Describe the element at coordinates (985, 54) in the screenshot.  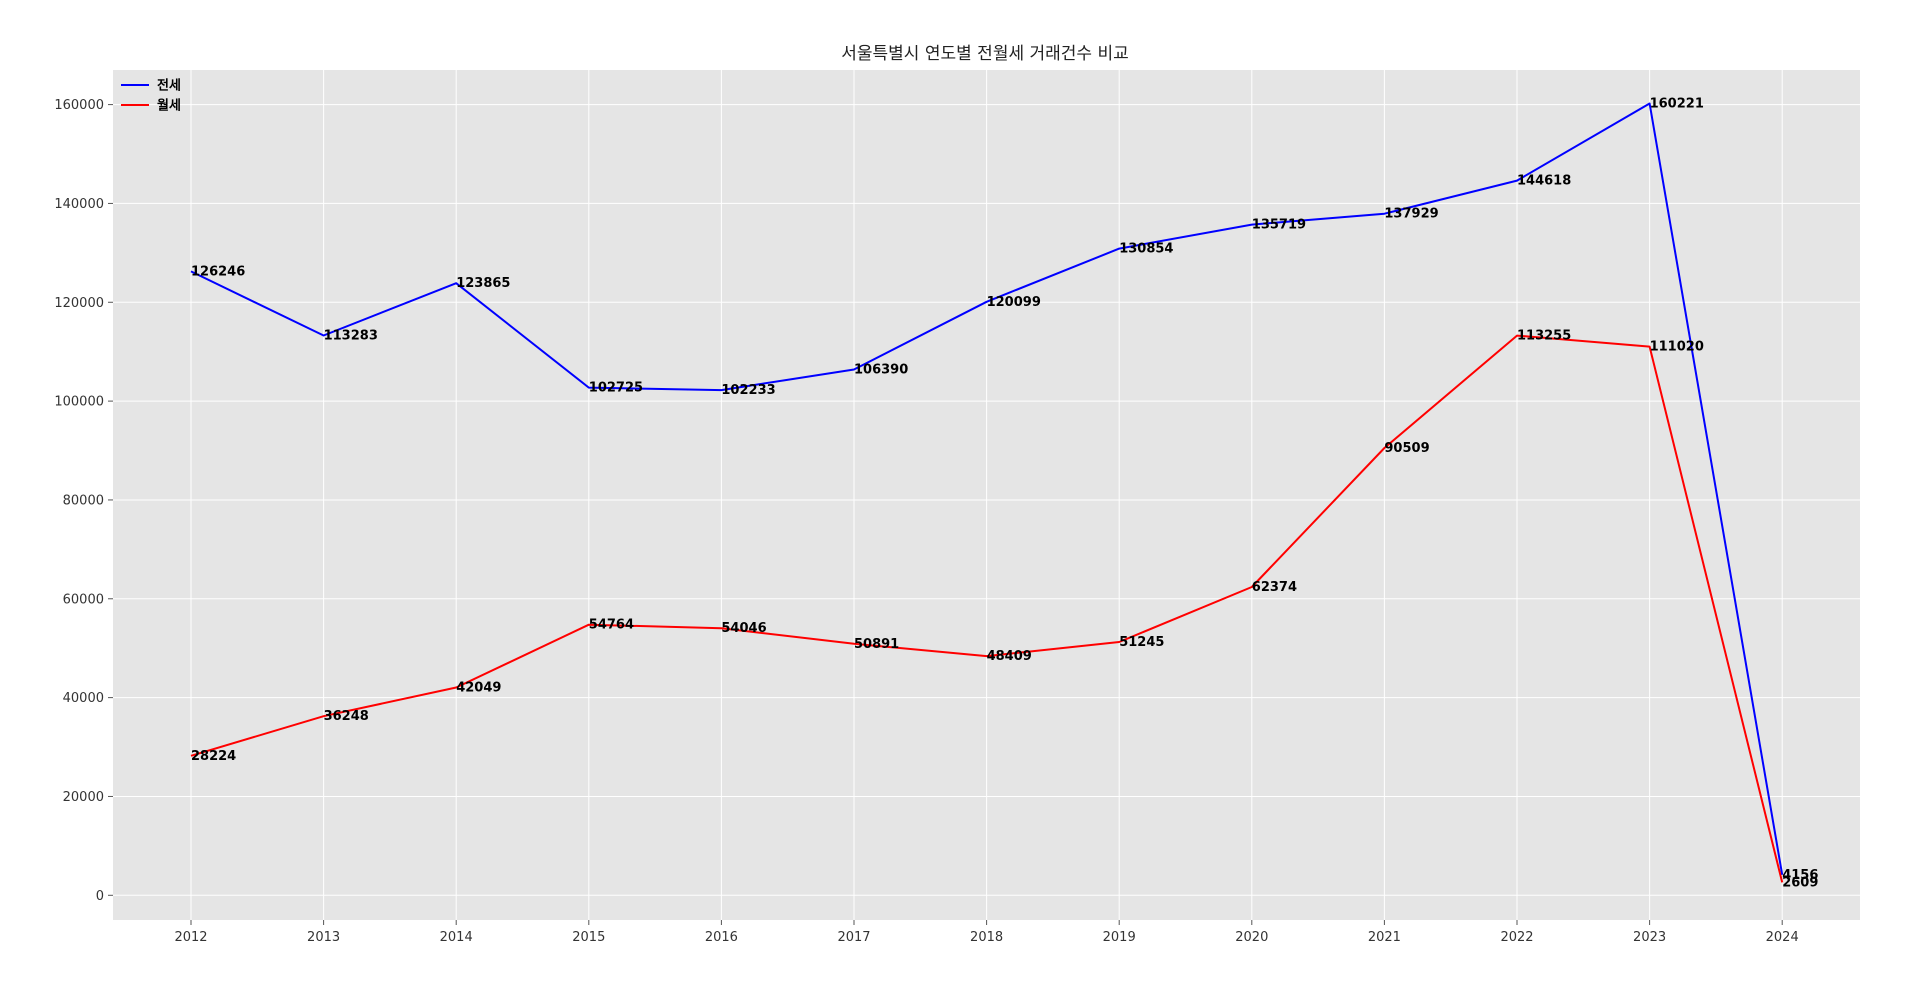
I see `chart-title: 서울특별시 연도별 전월세 거래건수 비교` at that location.